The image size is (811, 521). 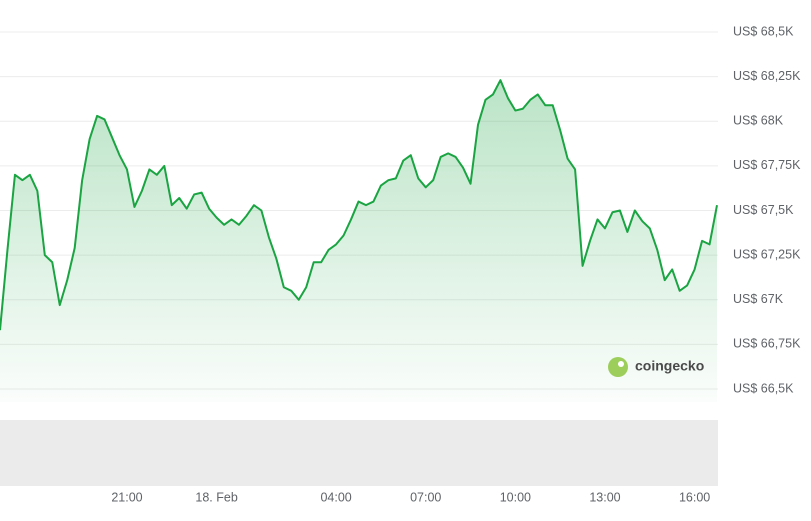 I want to click on x-tick-label: 07:00, so click(x=425, y=497).